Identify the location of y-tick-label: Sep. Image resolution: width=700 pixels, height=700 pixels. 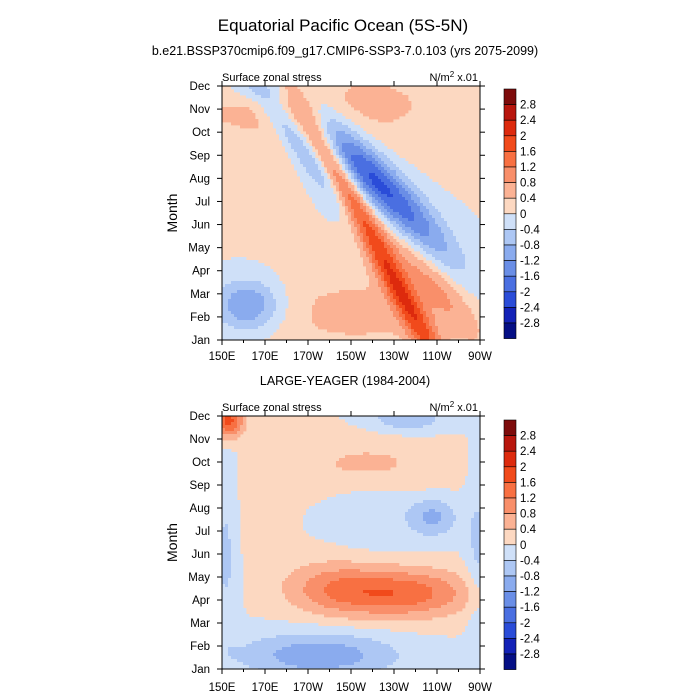
(200, 486).